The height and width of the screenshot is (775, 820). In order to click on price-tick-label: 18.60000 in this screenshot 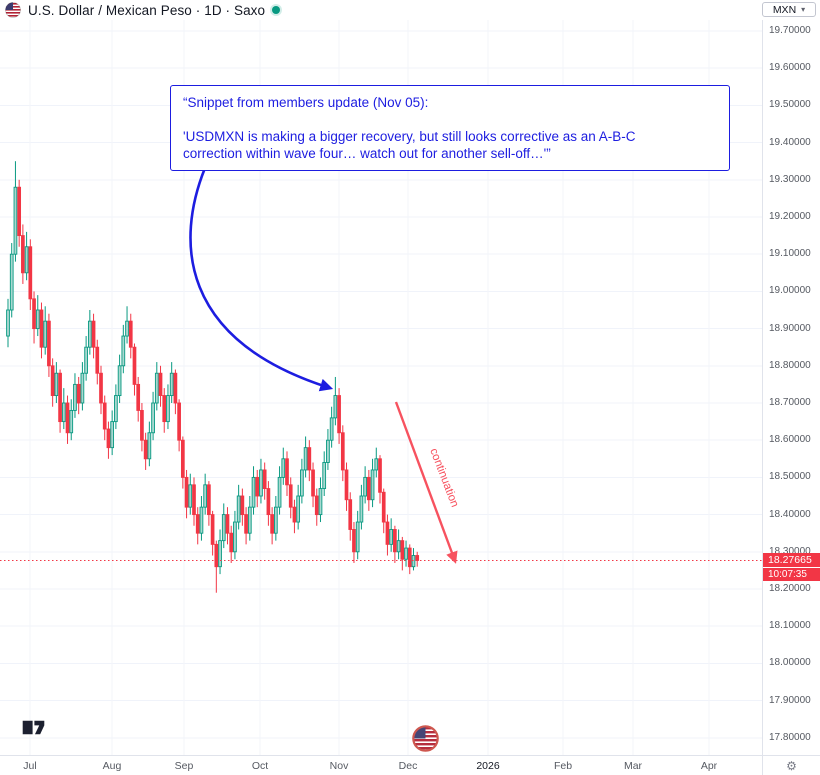, I will do `click(790, 440)`.